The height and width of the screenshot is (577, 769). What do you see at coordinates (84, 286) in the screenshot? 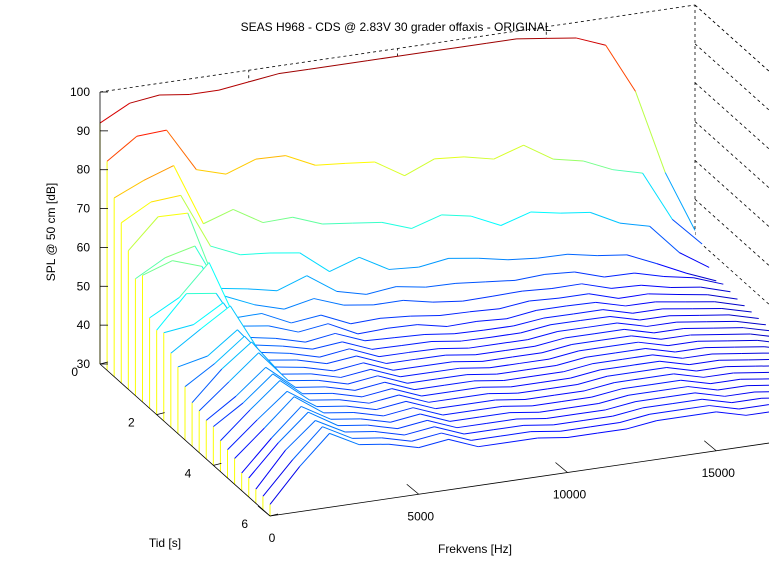
I see `z-tick-label: 50` at bounding box center [84, 286].